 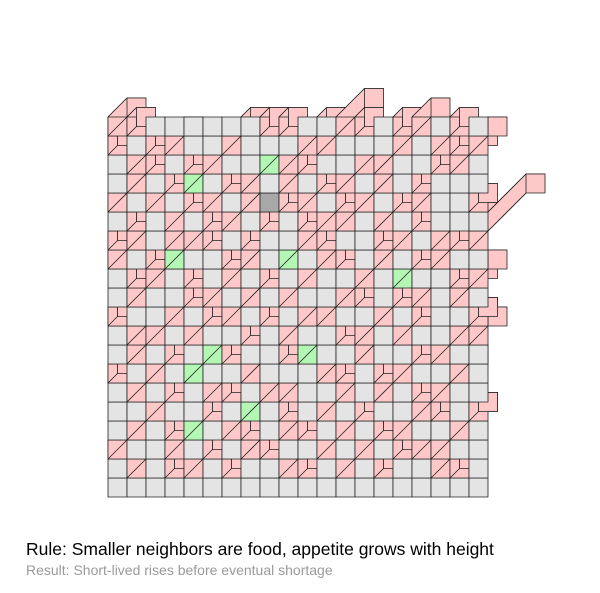 What do you see at coordinates (440, 107) in the screenshot?
I see `block-cap` at bounding box center [440, 107].